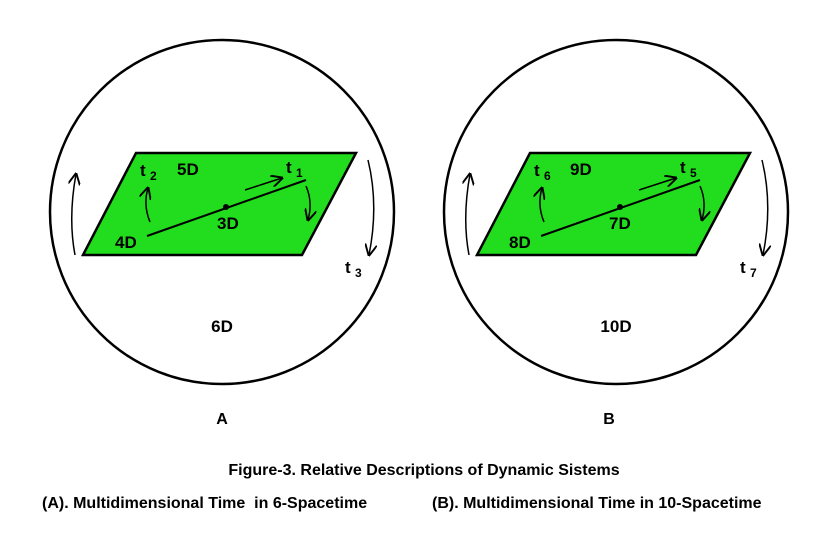  I want to click on curved-arrow-left-b, so click(542, 205).